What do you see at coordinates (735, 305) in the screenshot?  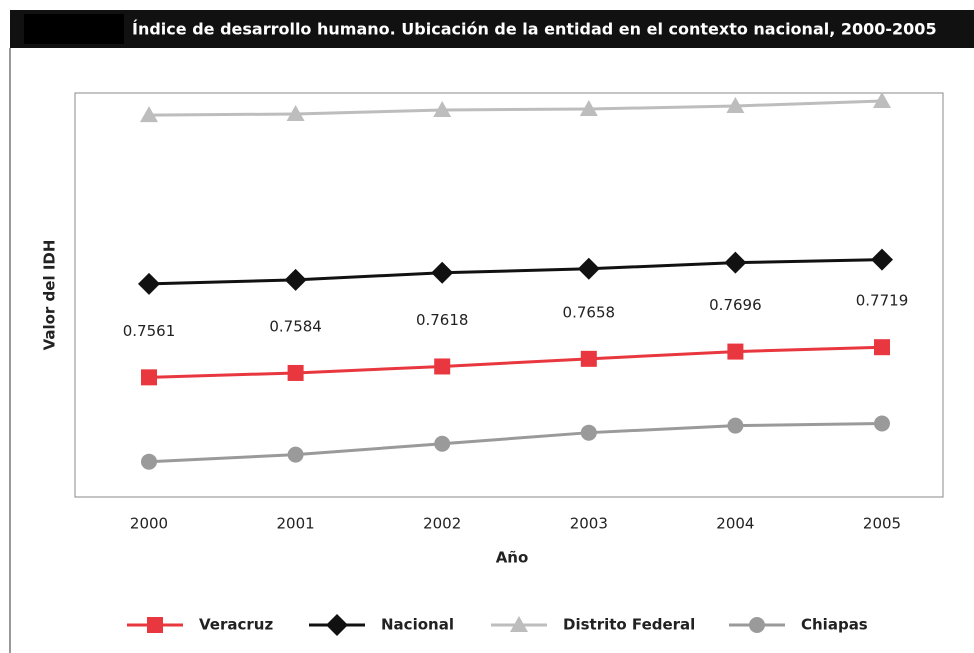 I see `data-label: 0.7696` at bounding box center [735, 305].